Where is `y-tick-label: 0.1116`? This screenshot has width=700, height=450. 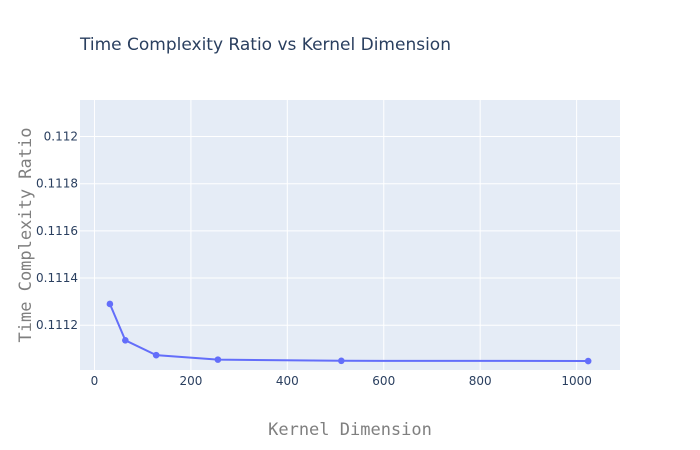
y-tick-label: 0.1116 is located at coordinates (57, 231).